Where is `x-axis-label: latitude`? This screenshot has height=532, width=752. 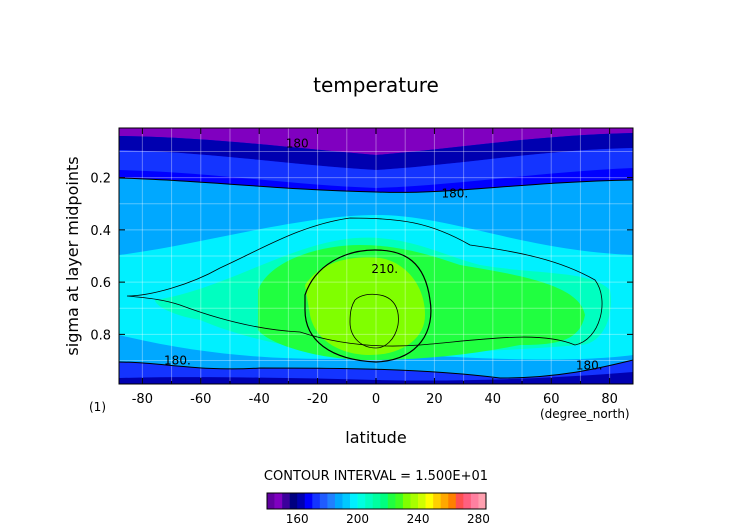
x-axis-label: latitude is located at coordinates (375, 437).